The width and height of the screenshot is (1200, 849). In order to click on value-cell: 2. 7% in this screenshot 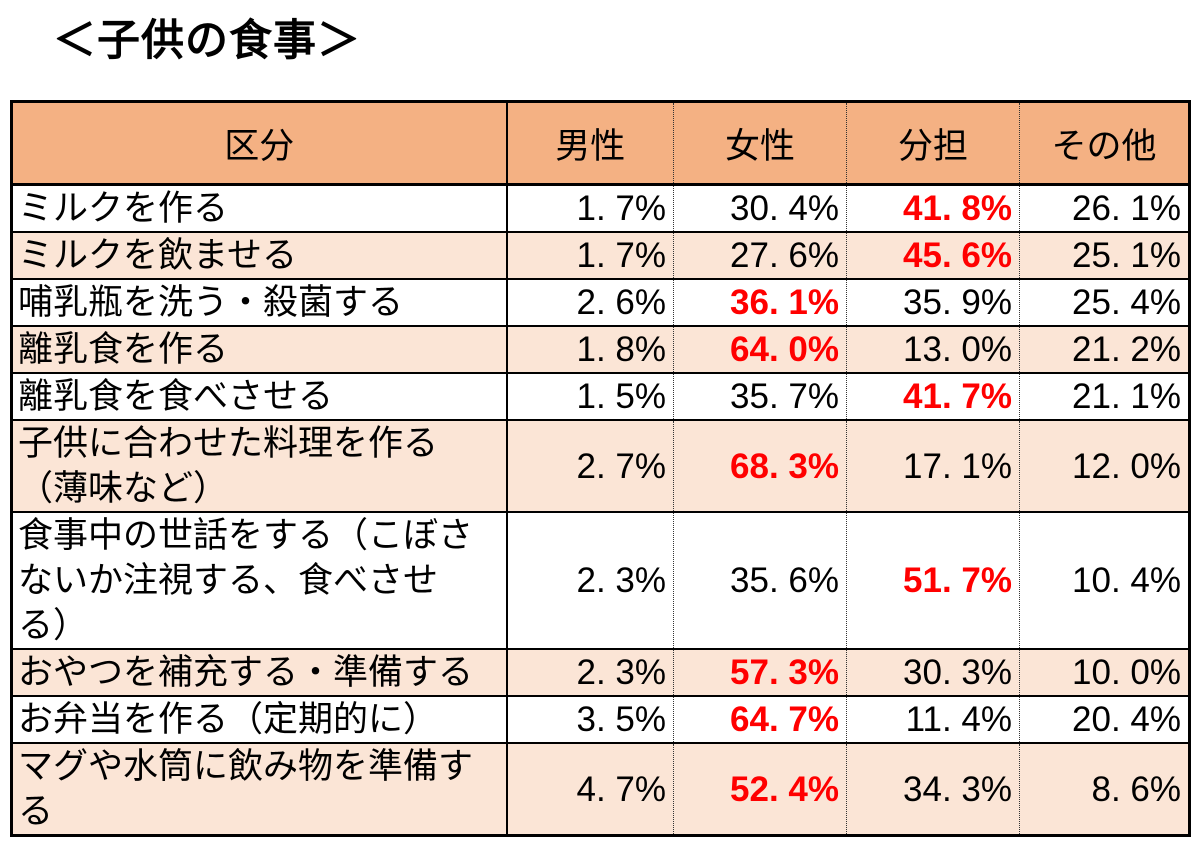, I will do `click(590, 465)`.